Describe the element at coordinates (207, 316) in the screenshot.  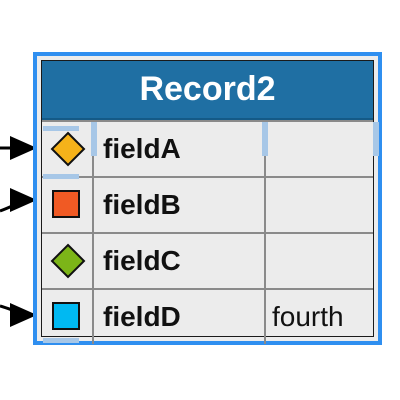
I see `field-row-fieldD: fieldD fourth` at that location.